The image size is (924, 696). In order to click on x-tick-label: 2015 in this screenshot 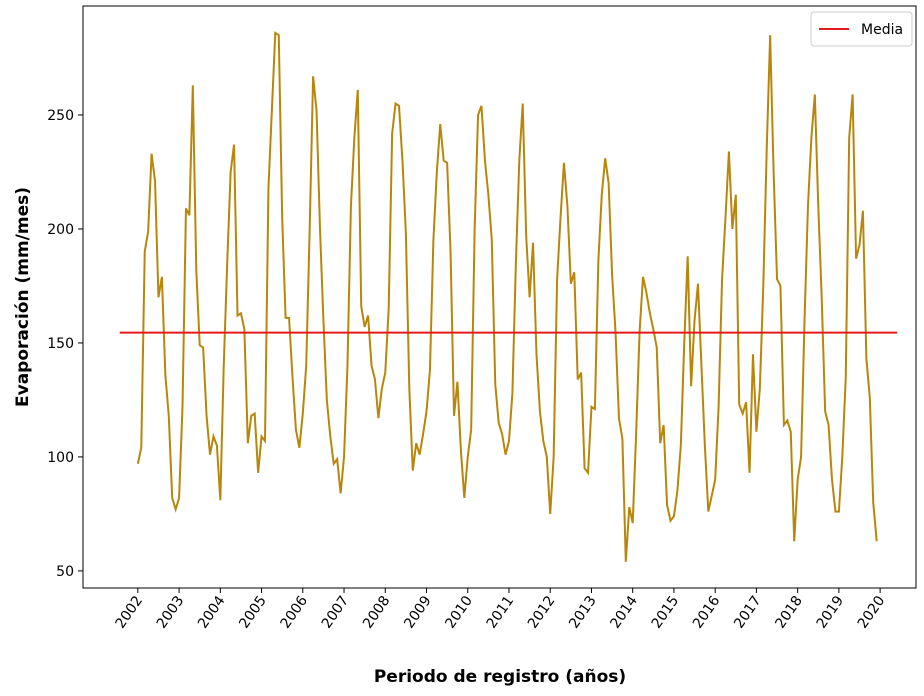, I will do `click(666, 612)`.